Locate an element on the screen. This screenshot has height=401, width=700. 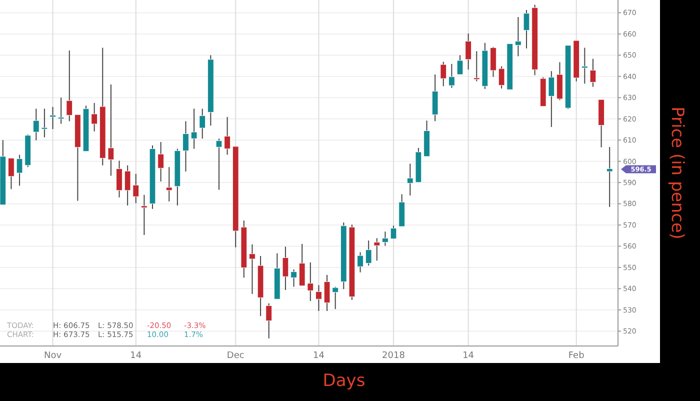
x-axis-title: Days is located at coordinates (344, 381).